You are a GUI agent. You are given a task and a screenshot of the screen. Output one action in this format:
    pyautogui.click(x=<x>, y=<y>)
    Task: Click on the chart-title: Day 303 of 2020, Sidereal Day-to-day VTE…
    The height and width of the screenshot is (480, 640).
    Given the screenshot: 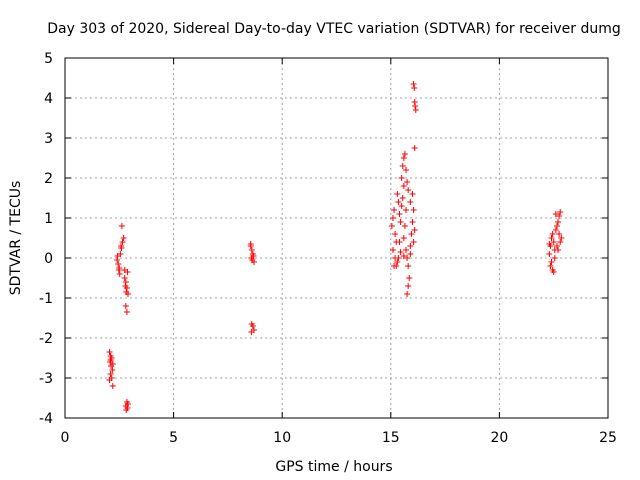 What is the action you would take?
    pyautogui.click(x=334, y=29)
    